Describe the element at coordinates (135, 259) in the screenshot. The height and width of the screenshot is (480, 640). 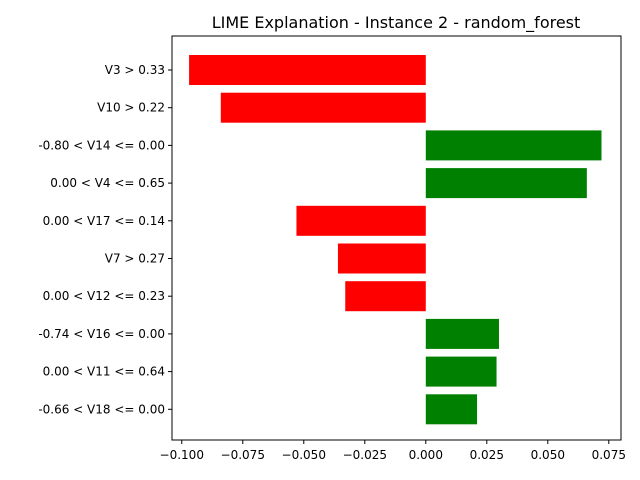
I see `y-tick-label-5: V7 > 0.27` at that location.